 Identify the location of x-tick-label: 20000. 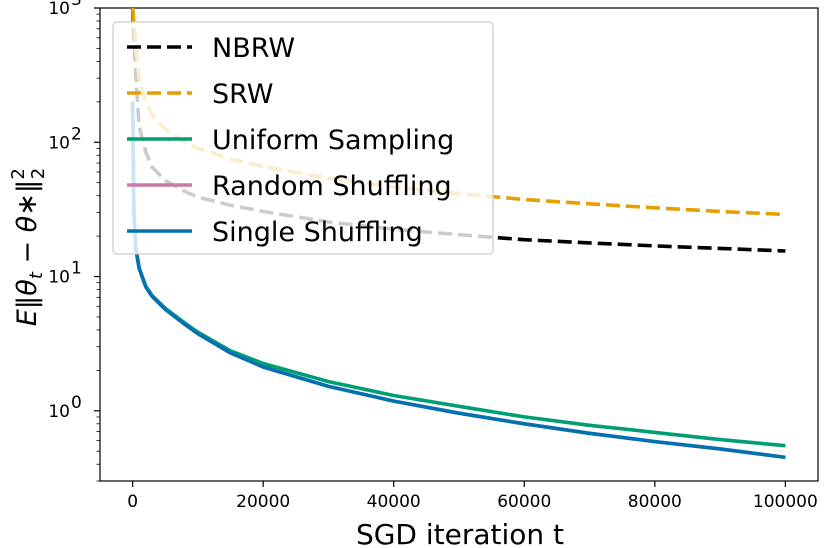
(263, 502).